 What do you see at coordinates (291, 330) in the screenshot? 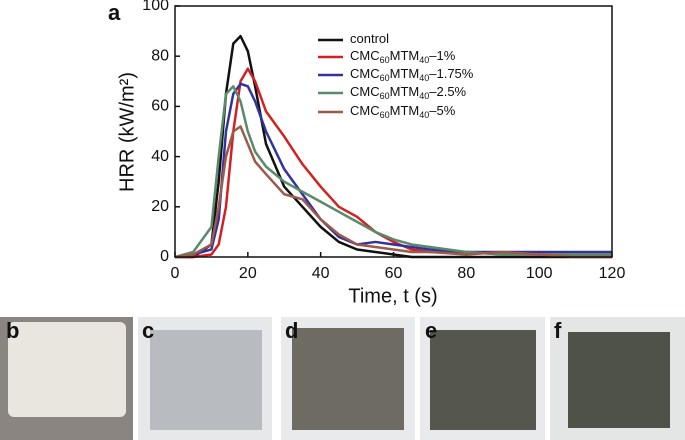
I see `panel-label: d` at bounding box center [291, 330].